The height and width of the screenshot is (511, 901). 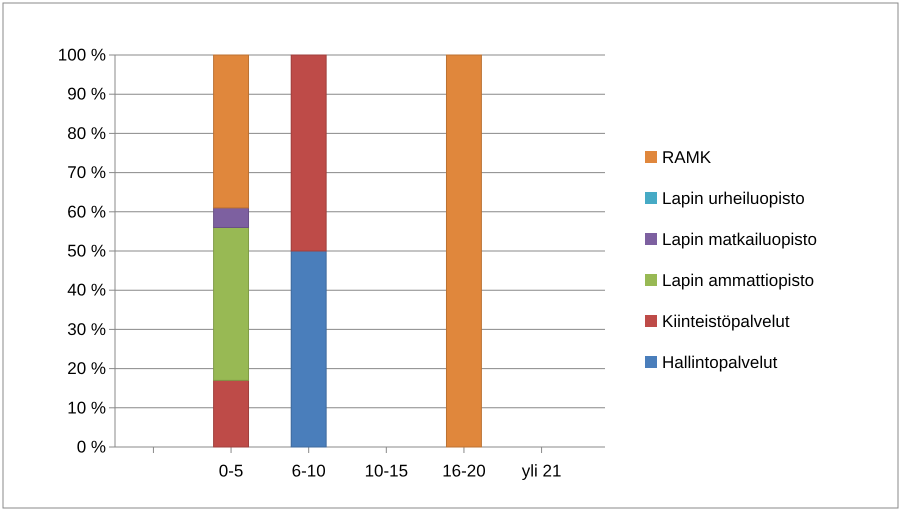 I want to click on y-tick-label: 100 %, so click(x=82, y=54).